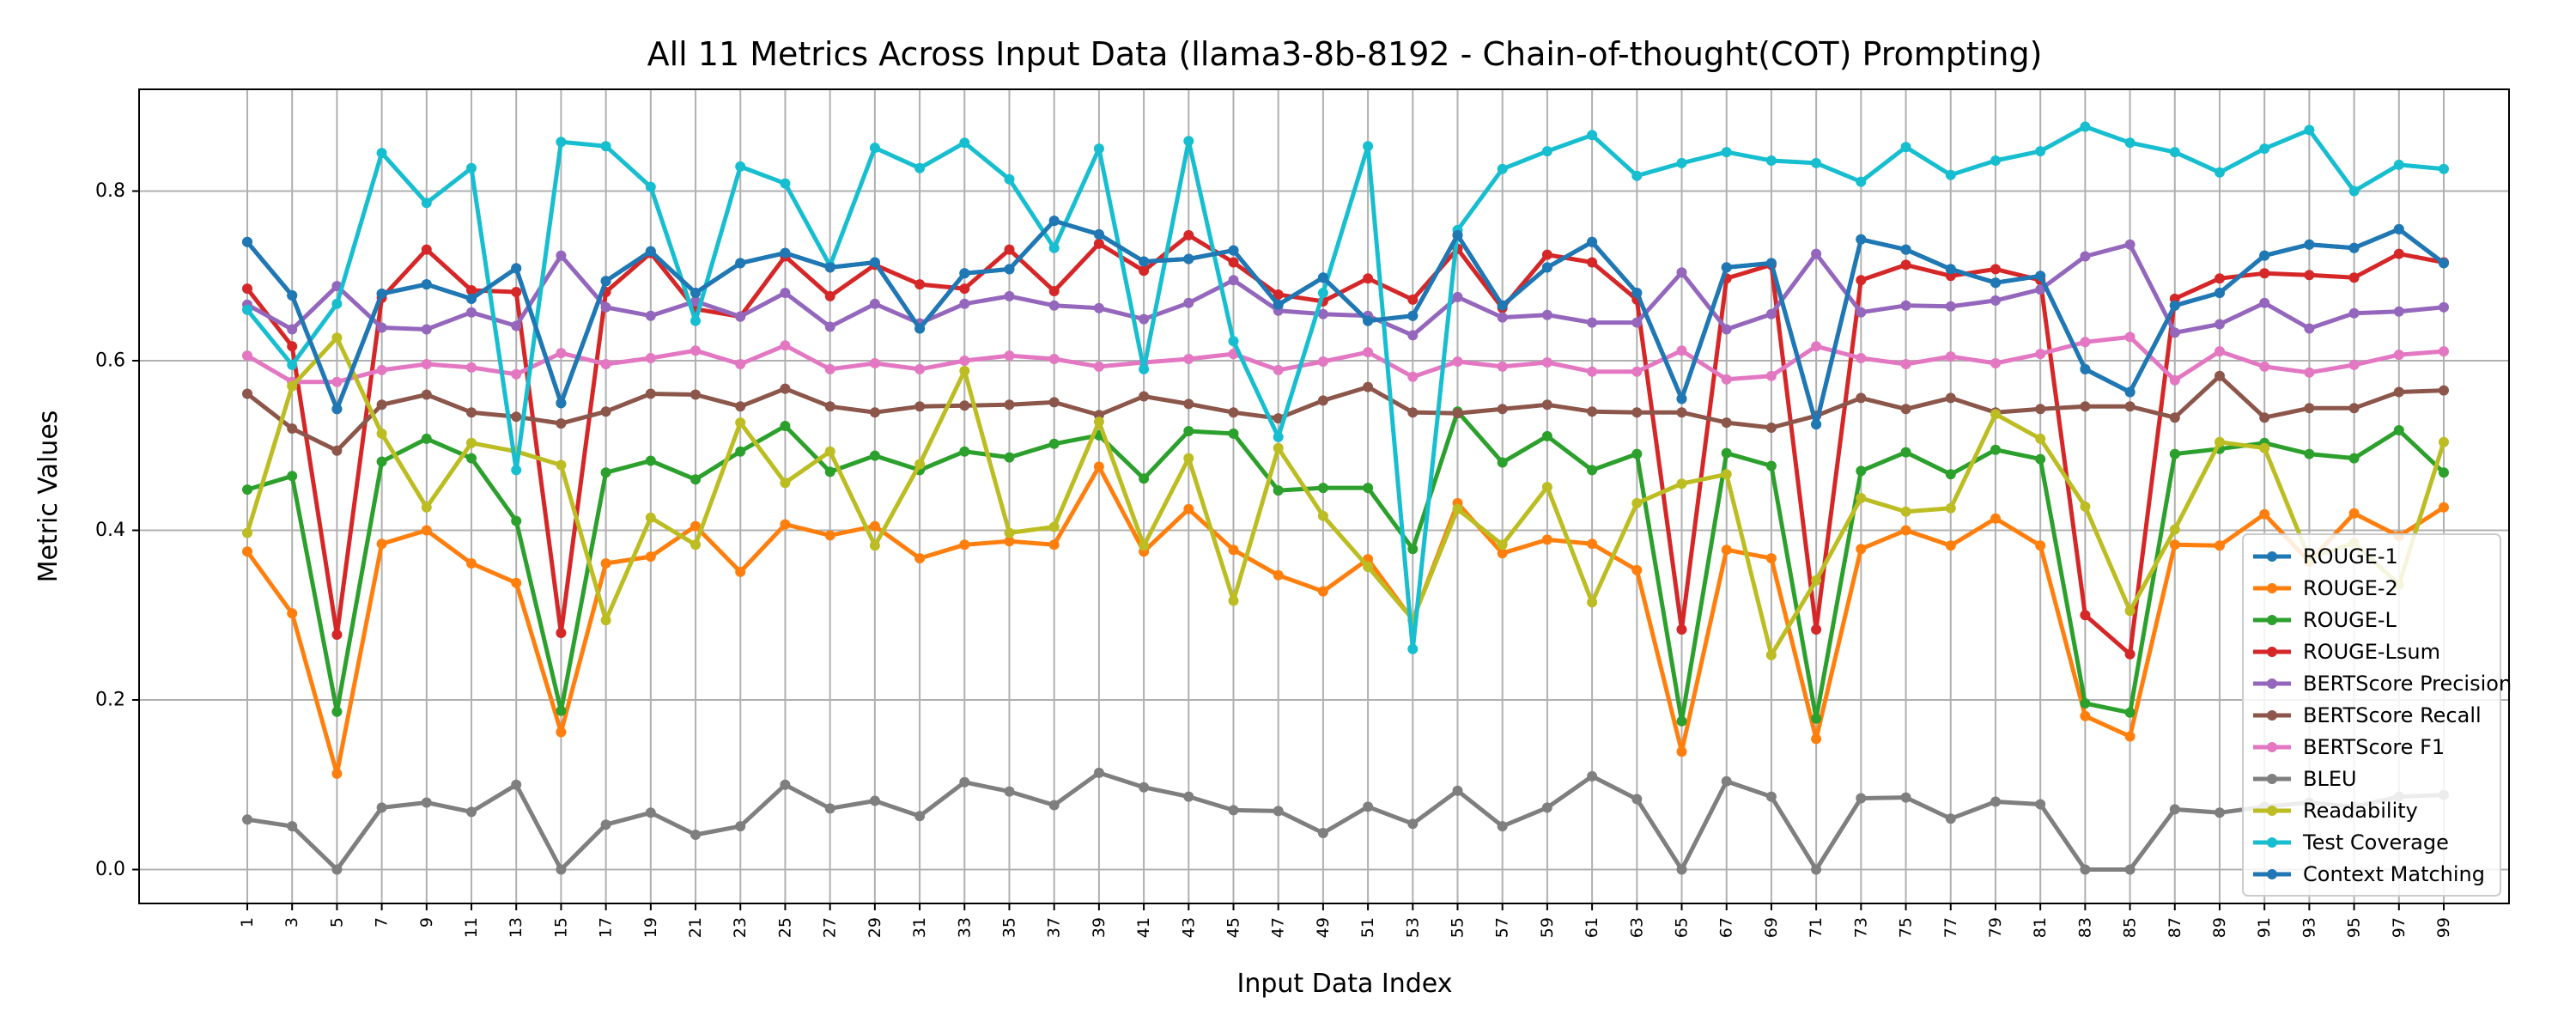 Image resolution: width=2576 pixels, height=1034 pixels. What do you see at coordinates (110, 530) in the screenshot?
I see `y-tick-label: 0.4` at bounding box center [110, 530].